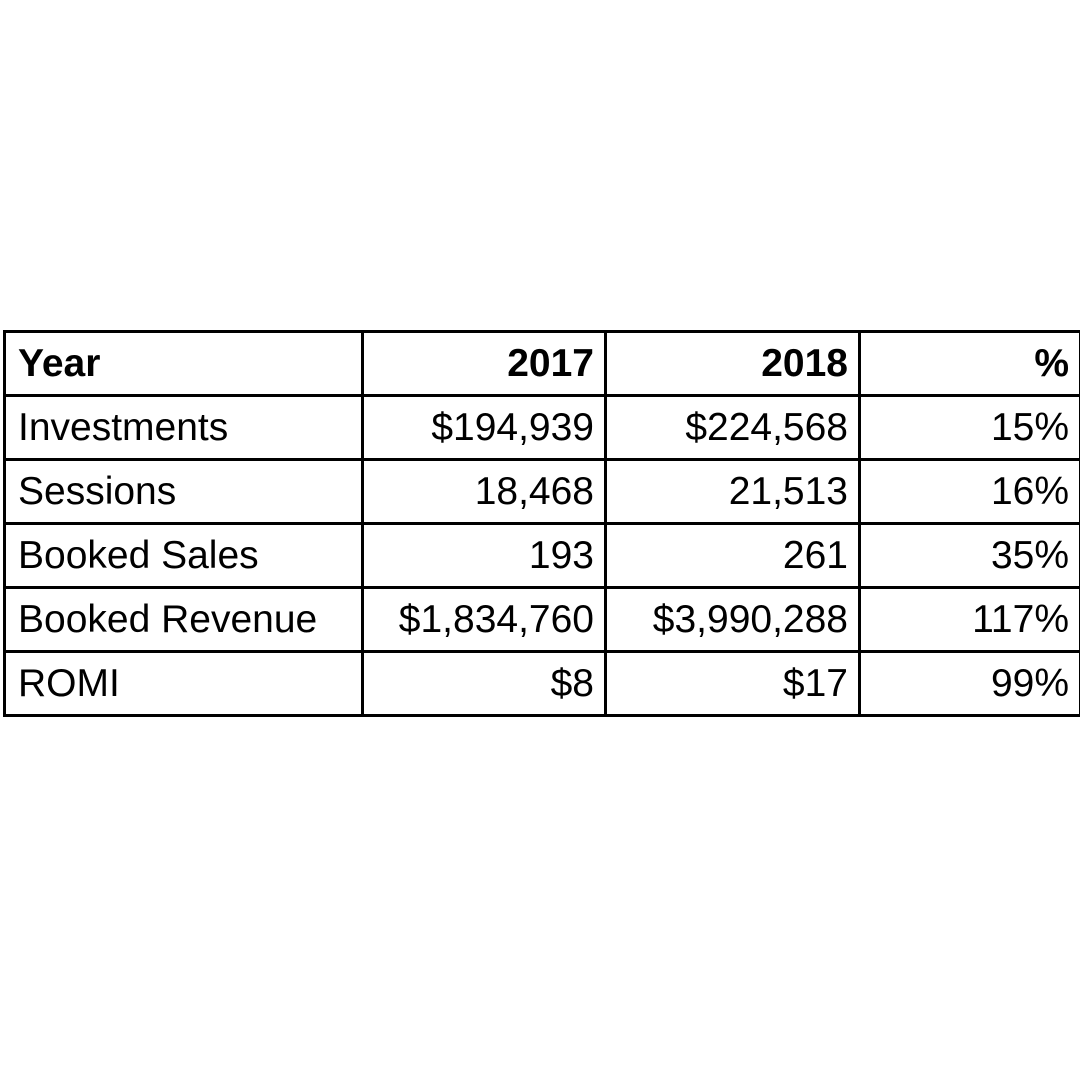 The height and width of the screenshot is (1080, 1080). What do you see at coordinates (969, 619) in the screenshot?
I see `cell-percent: 117%` at bounding box center [969, 619].